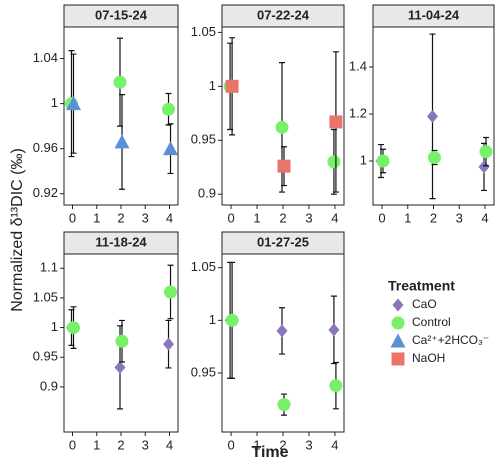 Image resolution: width=500 pixels, height=469 pixels. What do you see at coordinates (428, 358) in the screenshot?
I see `legend-label: NaOH` at bounding box center [428, 358].